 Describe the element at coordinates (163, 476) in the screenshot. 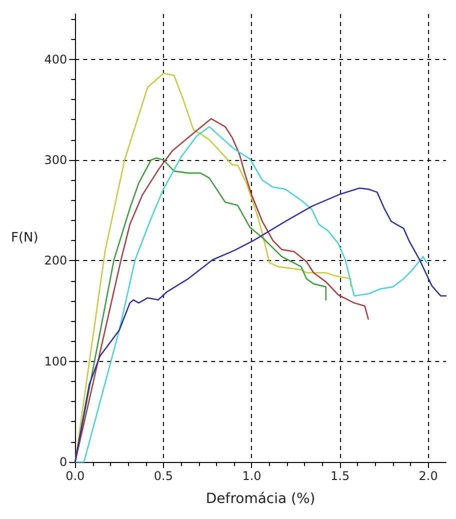

I see `x-tick-label: 0.5` at that location.